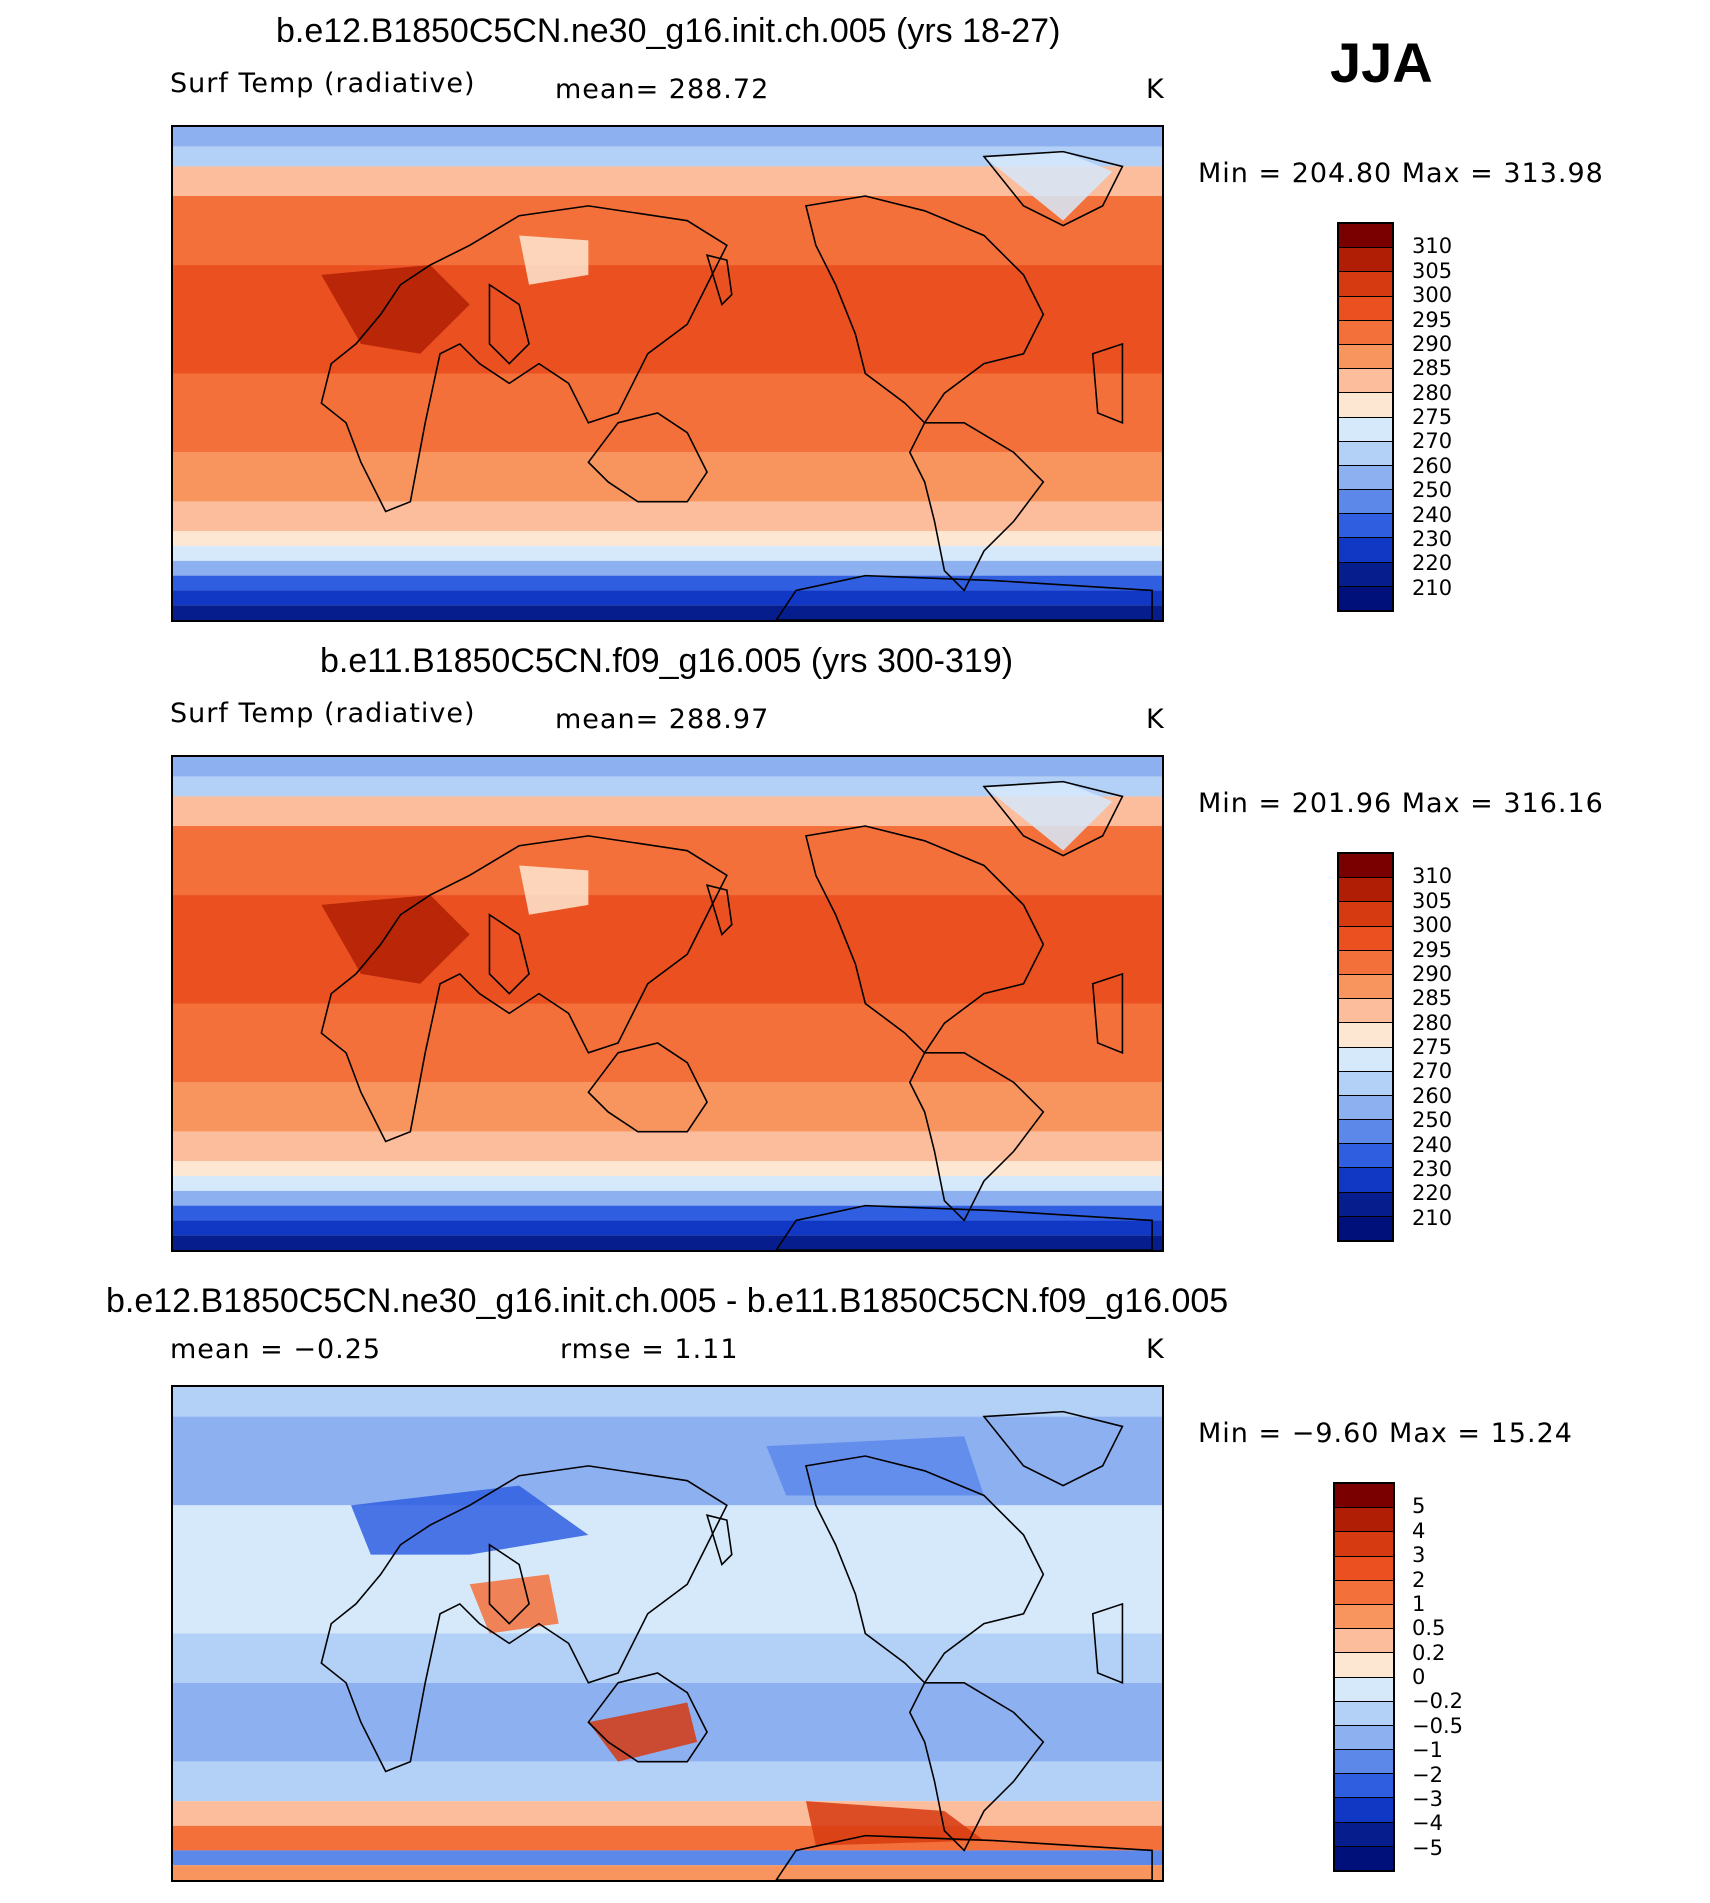 This screenshot has height=1903, width=1710. I want to click on panel-3-map-svg, so click(667, 1633).